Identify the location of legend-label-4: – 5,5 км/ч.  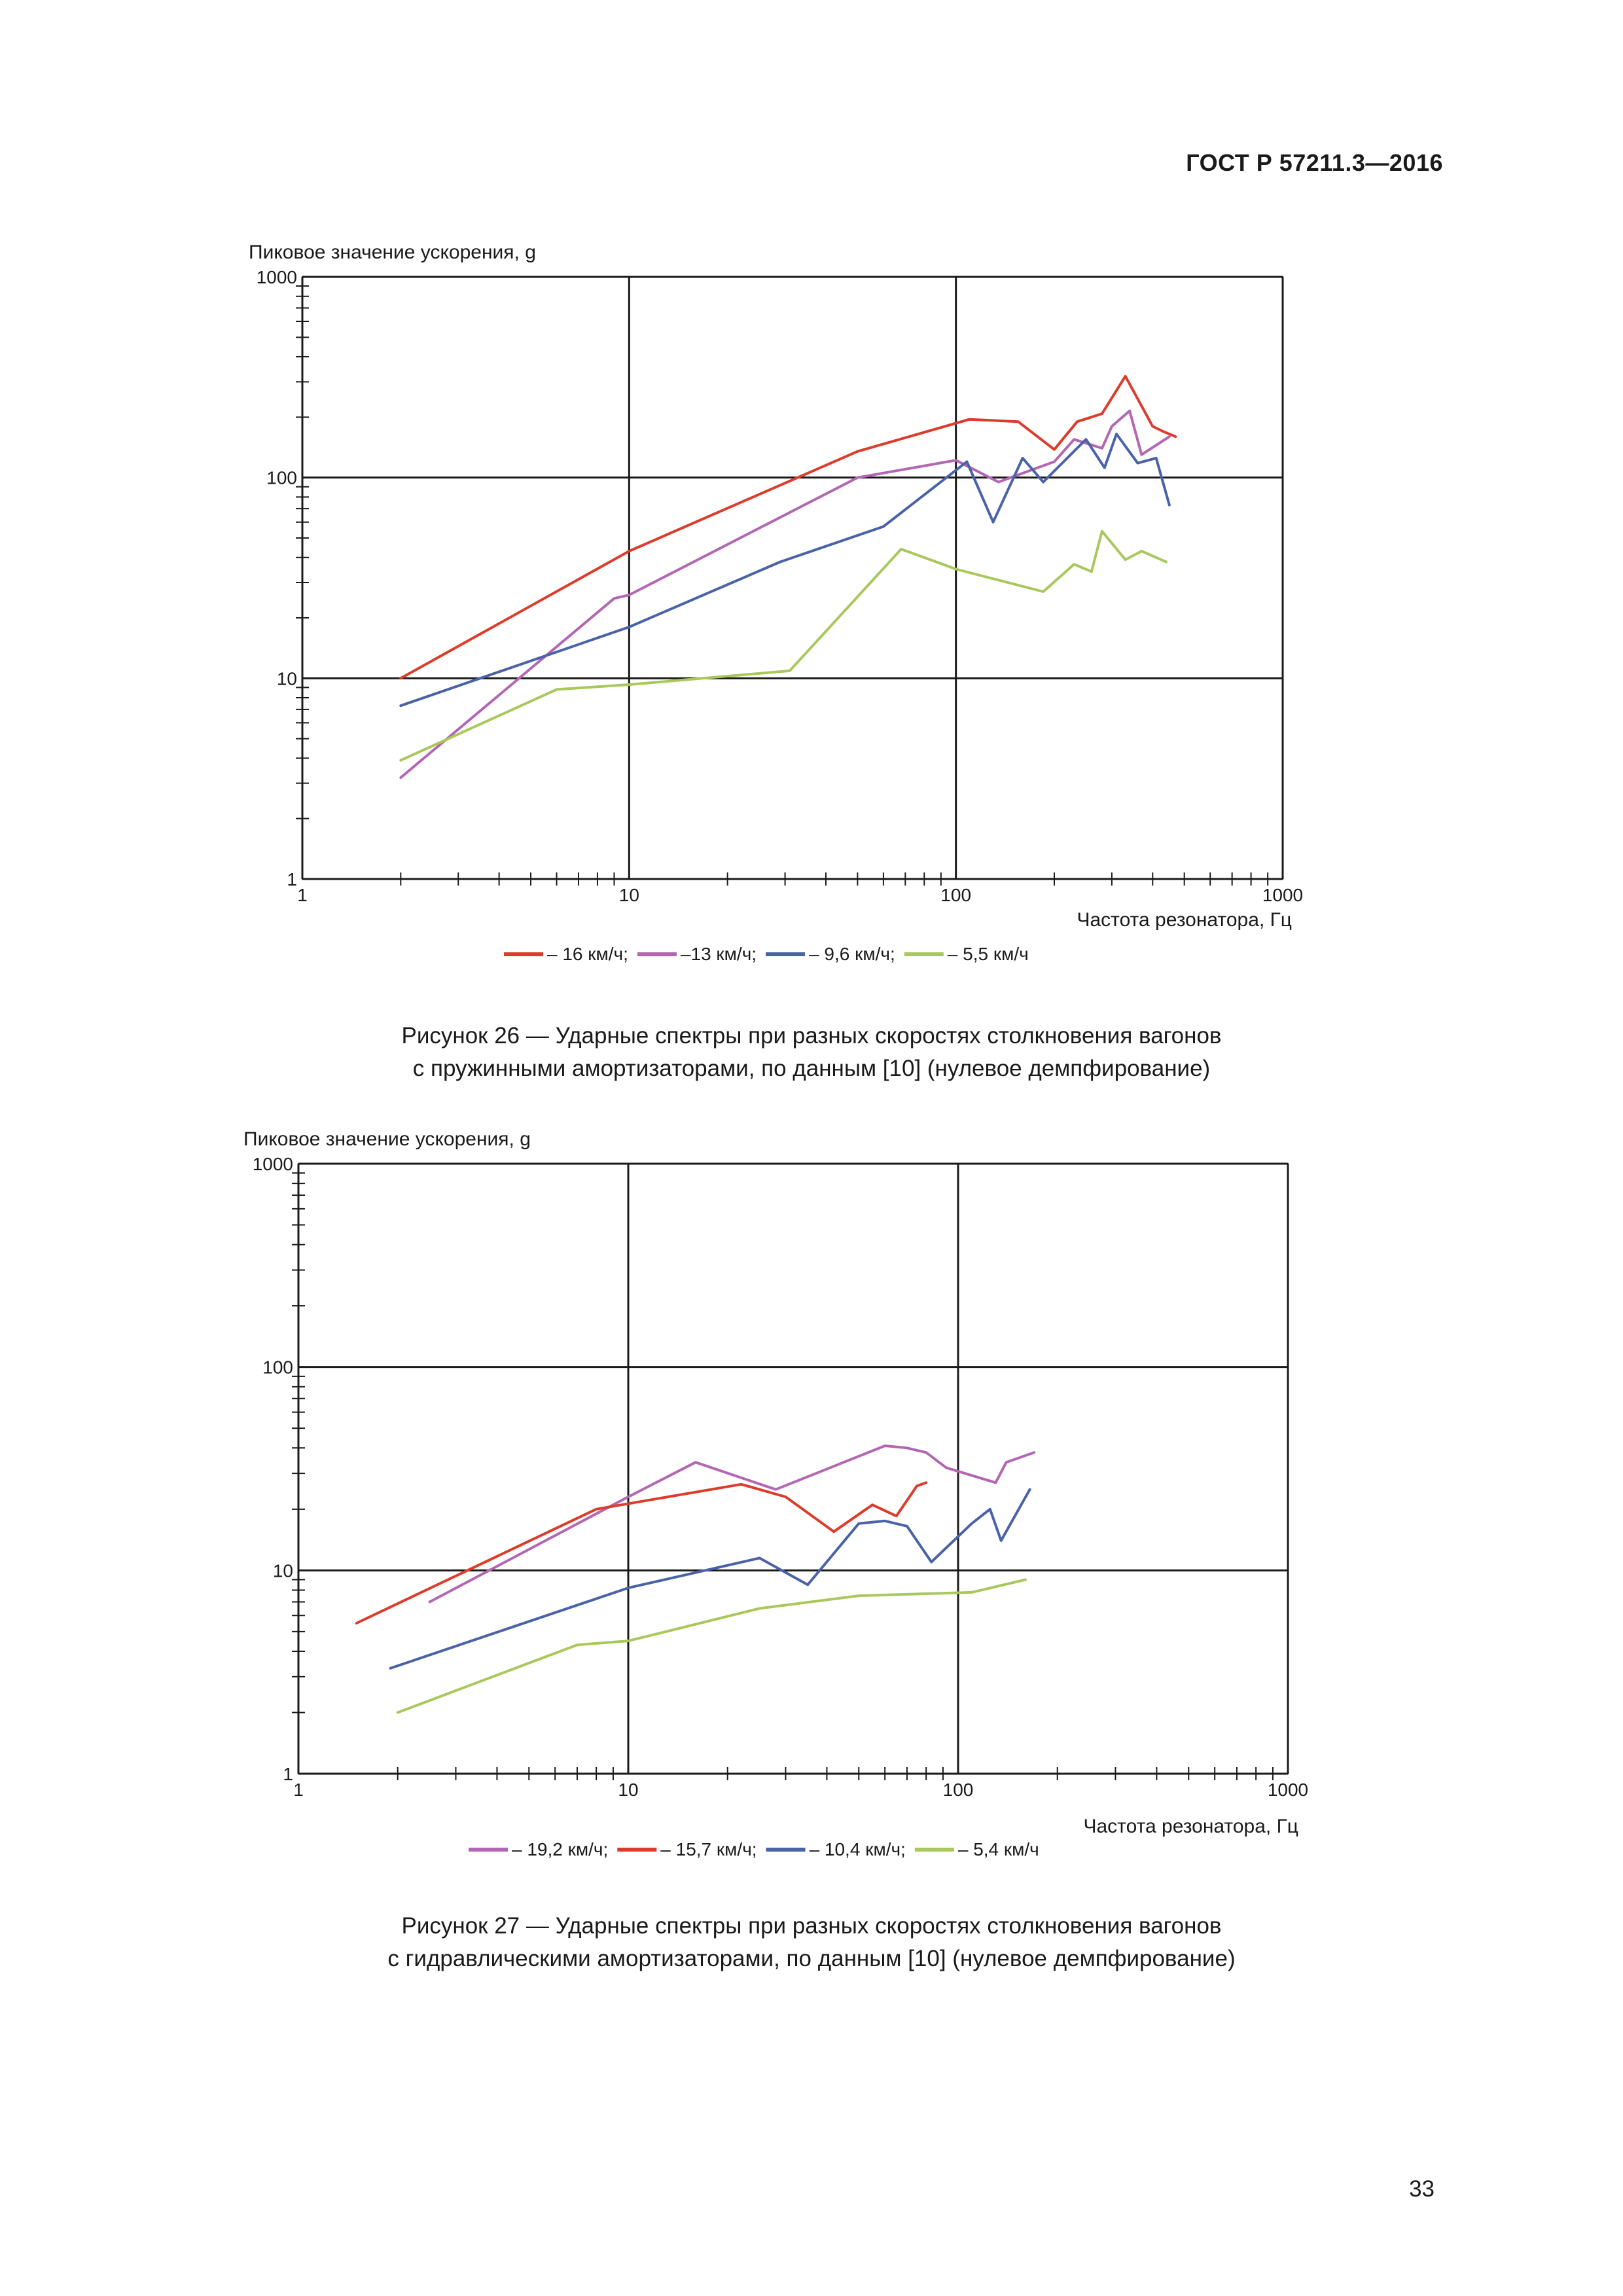
(988, 954).